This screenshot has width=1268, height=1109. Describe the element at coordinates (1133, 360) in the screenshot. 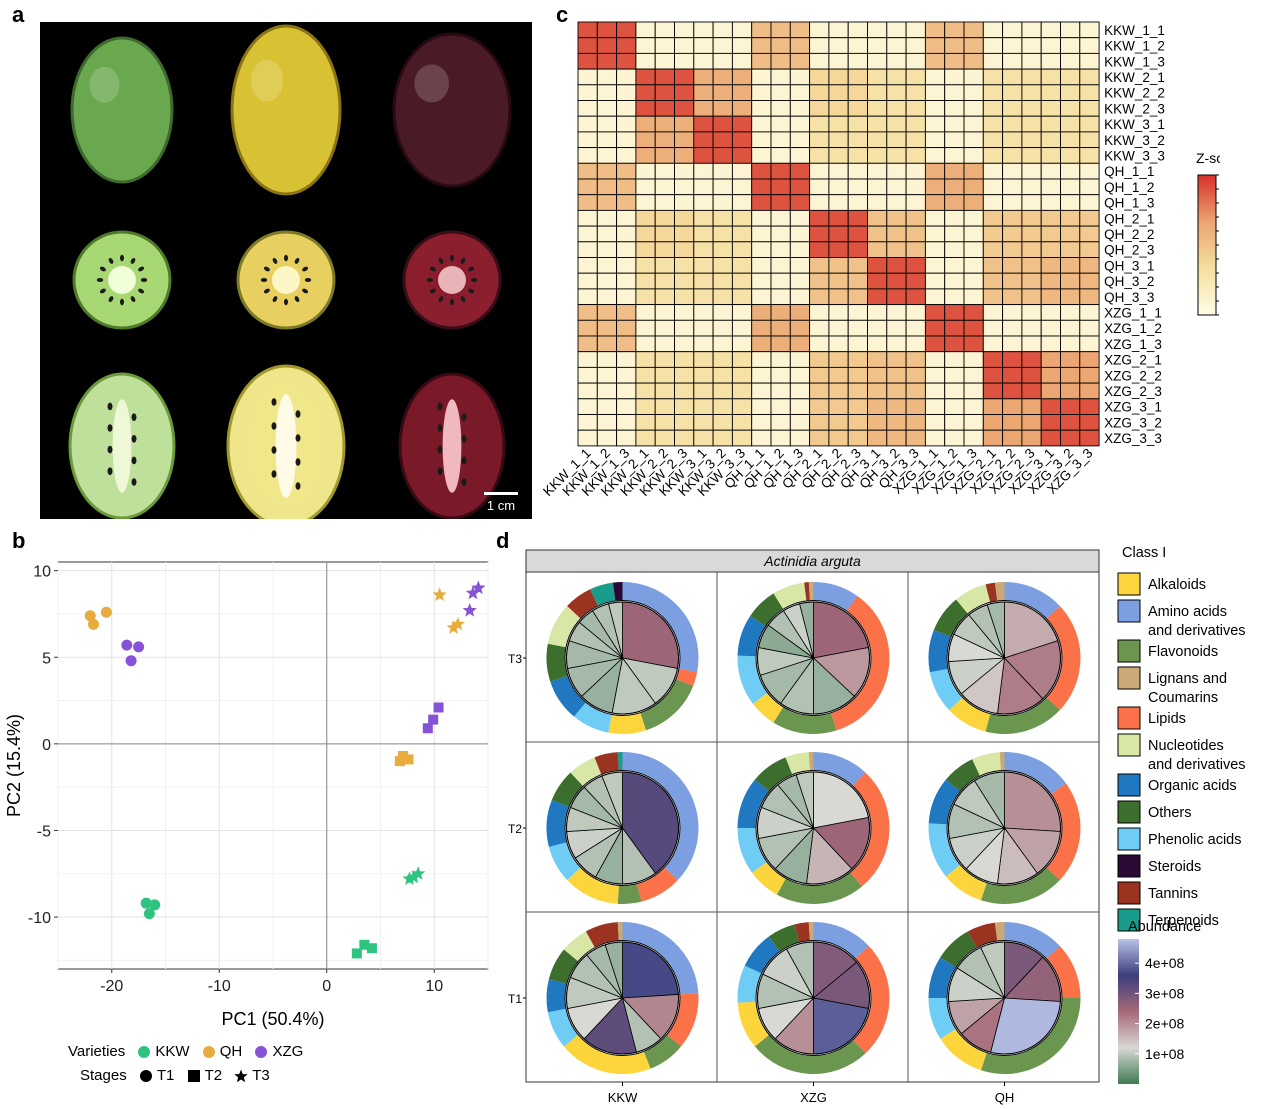

I see `heatmap-row-label: XZG_2_1` at that location.